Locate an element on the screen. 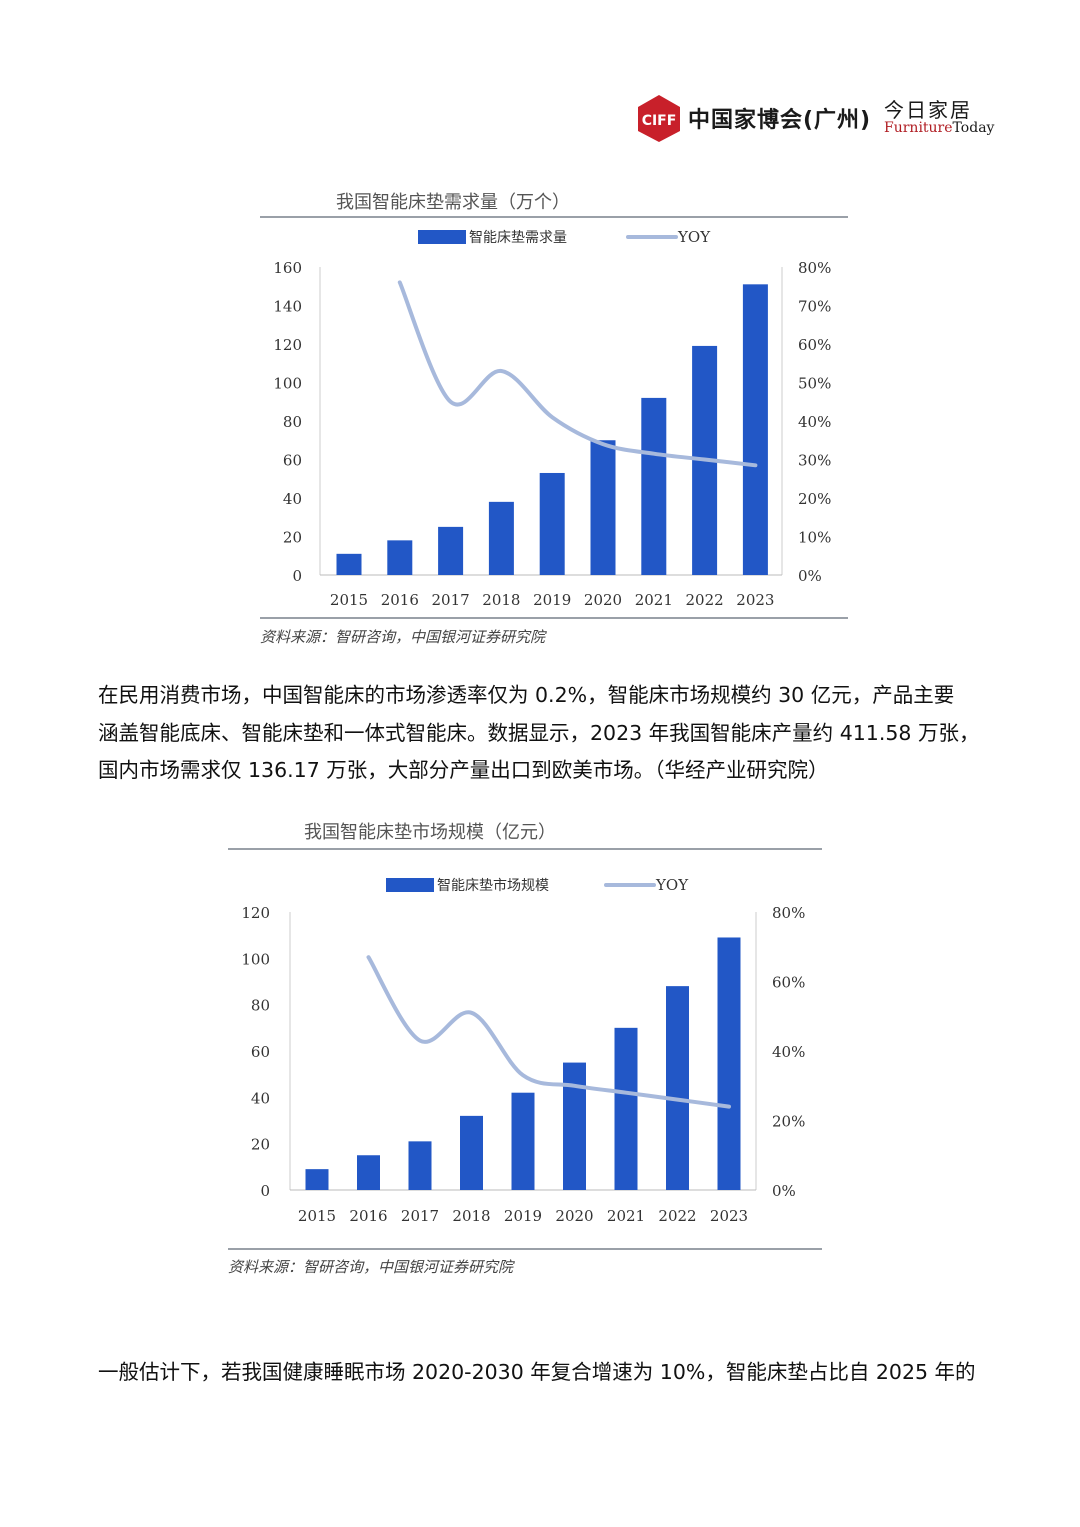 Image resolution: width=1080 pixels, height=1527 pixels. para1-line-3: 国内市场需求仅 136.17 万张，大部分产量出口到欧美市场。（华经产业研究院） is located at coordinates (463, 770).